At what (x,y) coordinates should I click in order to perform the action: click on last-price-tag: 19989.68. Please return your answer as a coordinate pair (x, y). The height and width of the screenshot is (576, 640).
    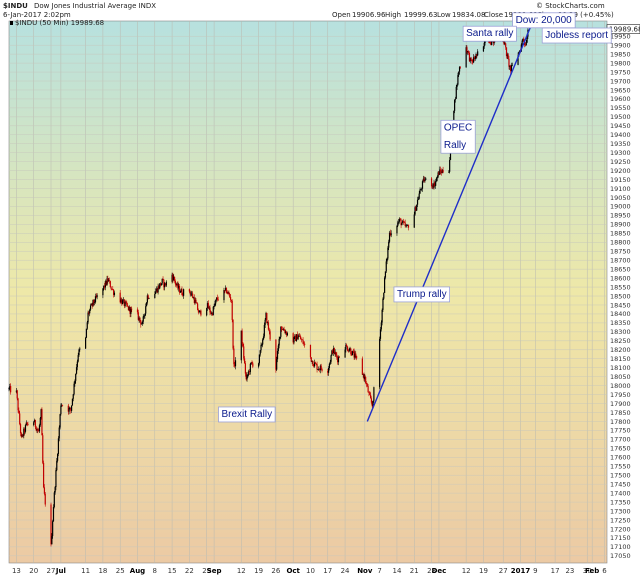
    Looking at the image, I should click on (623, 29).